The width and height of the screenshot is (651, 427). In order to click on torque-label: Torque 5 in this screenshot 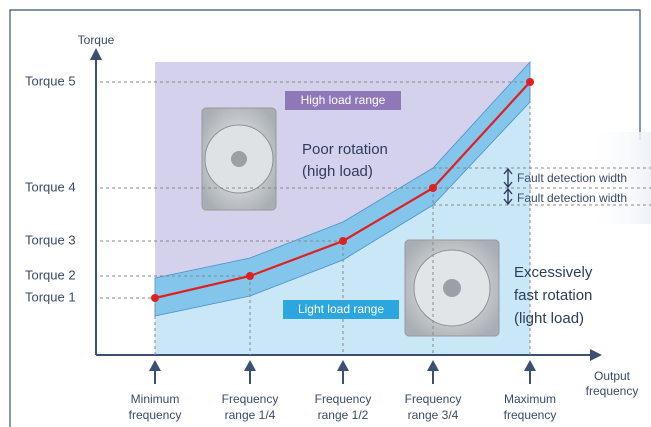, I will do `click(50, 80)`.